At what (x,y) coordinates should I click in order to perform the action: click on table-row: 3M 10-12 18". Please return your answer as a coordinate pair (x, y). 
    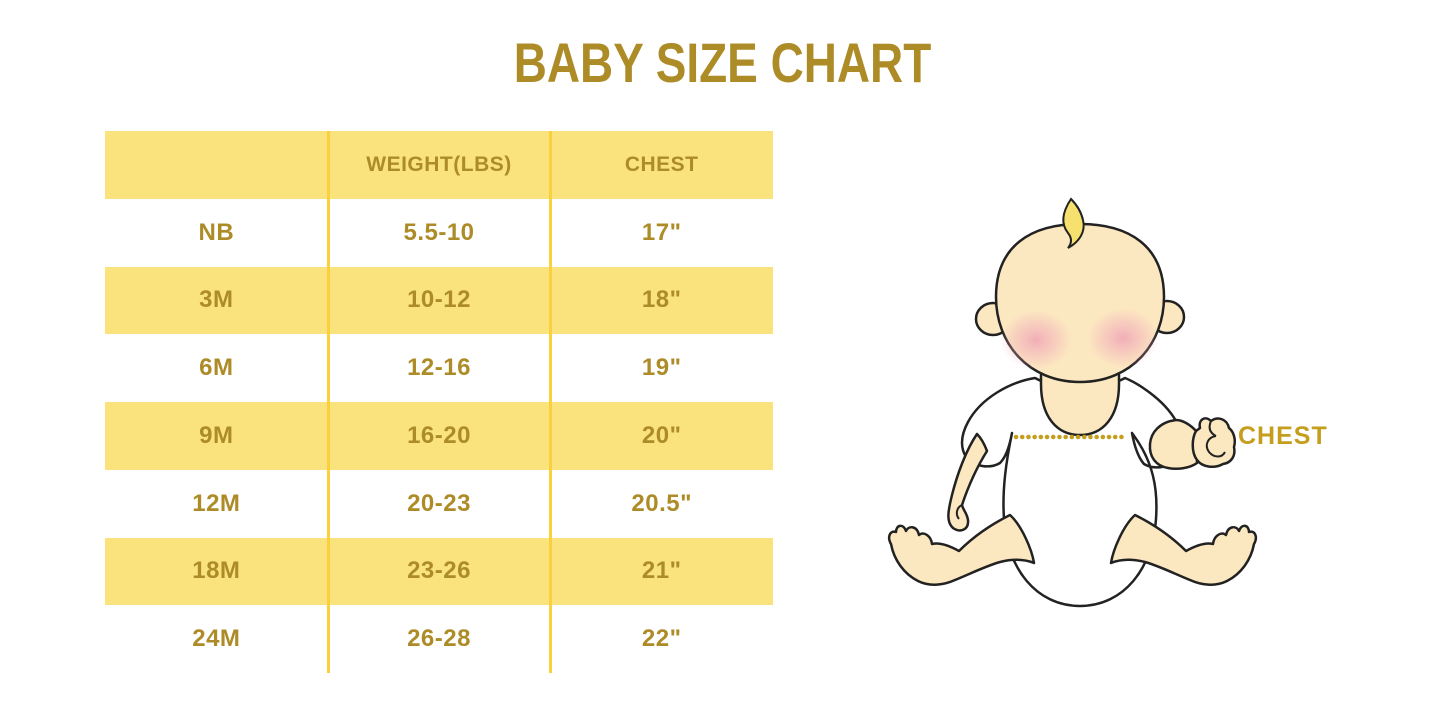
    Looking at the image, I should click on (439, 300).